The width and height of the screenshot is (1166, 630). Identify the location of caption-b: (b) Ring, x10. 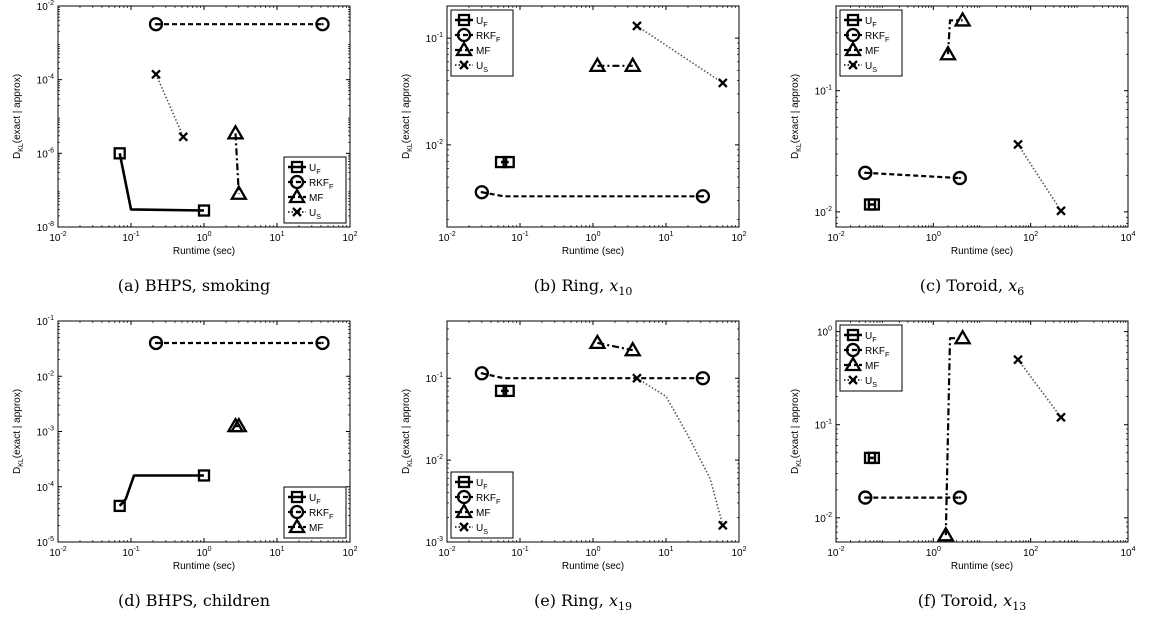
(583, 287).